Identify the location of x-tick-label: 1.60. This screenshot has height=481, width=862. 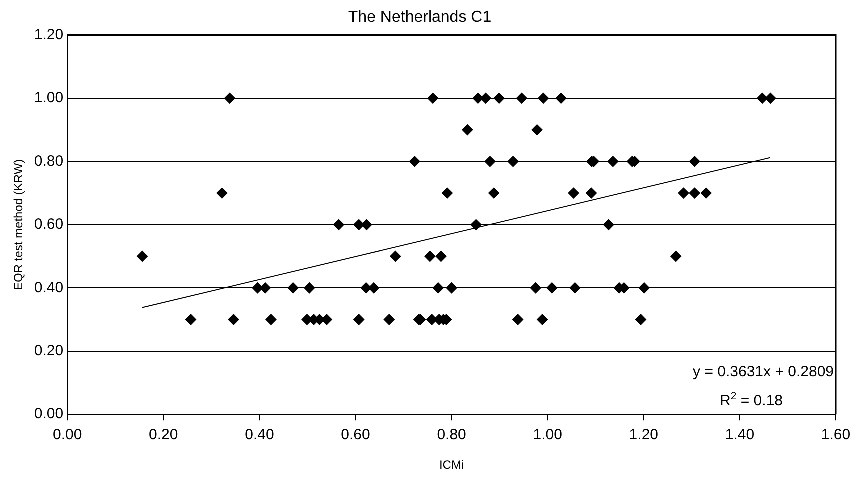
(836, 435).